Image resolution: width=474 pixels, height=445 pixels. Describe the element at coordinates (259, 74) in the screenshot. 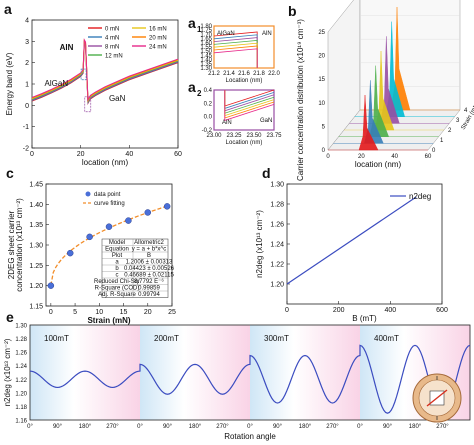

I see `x-tick-label: 21.8` at that location.